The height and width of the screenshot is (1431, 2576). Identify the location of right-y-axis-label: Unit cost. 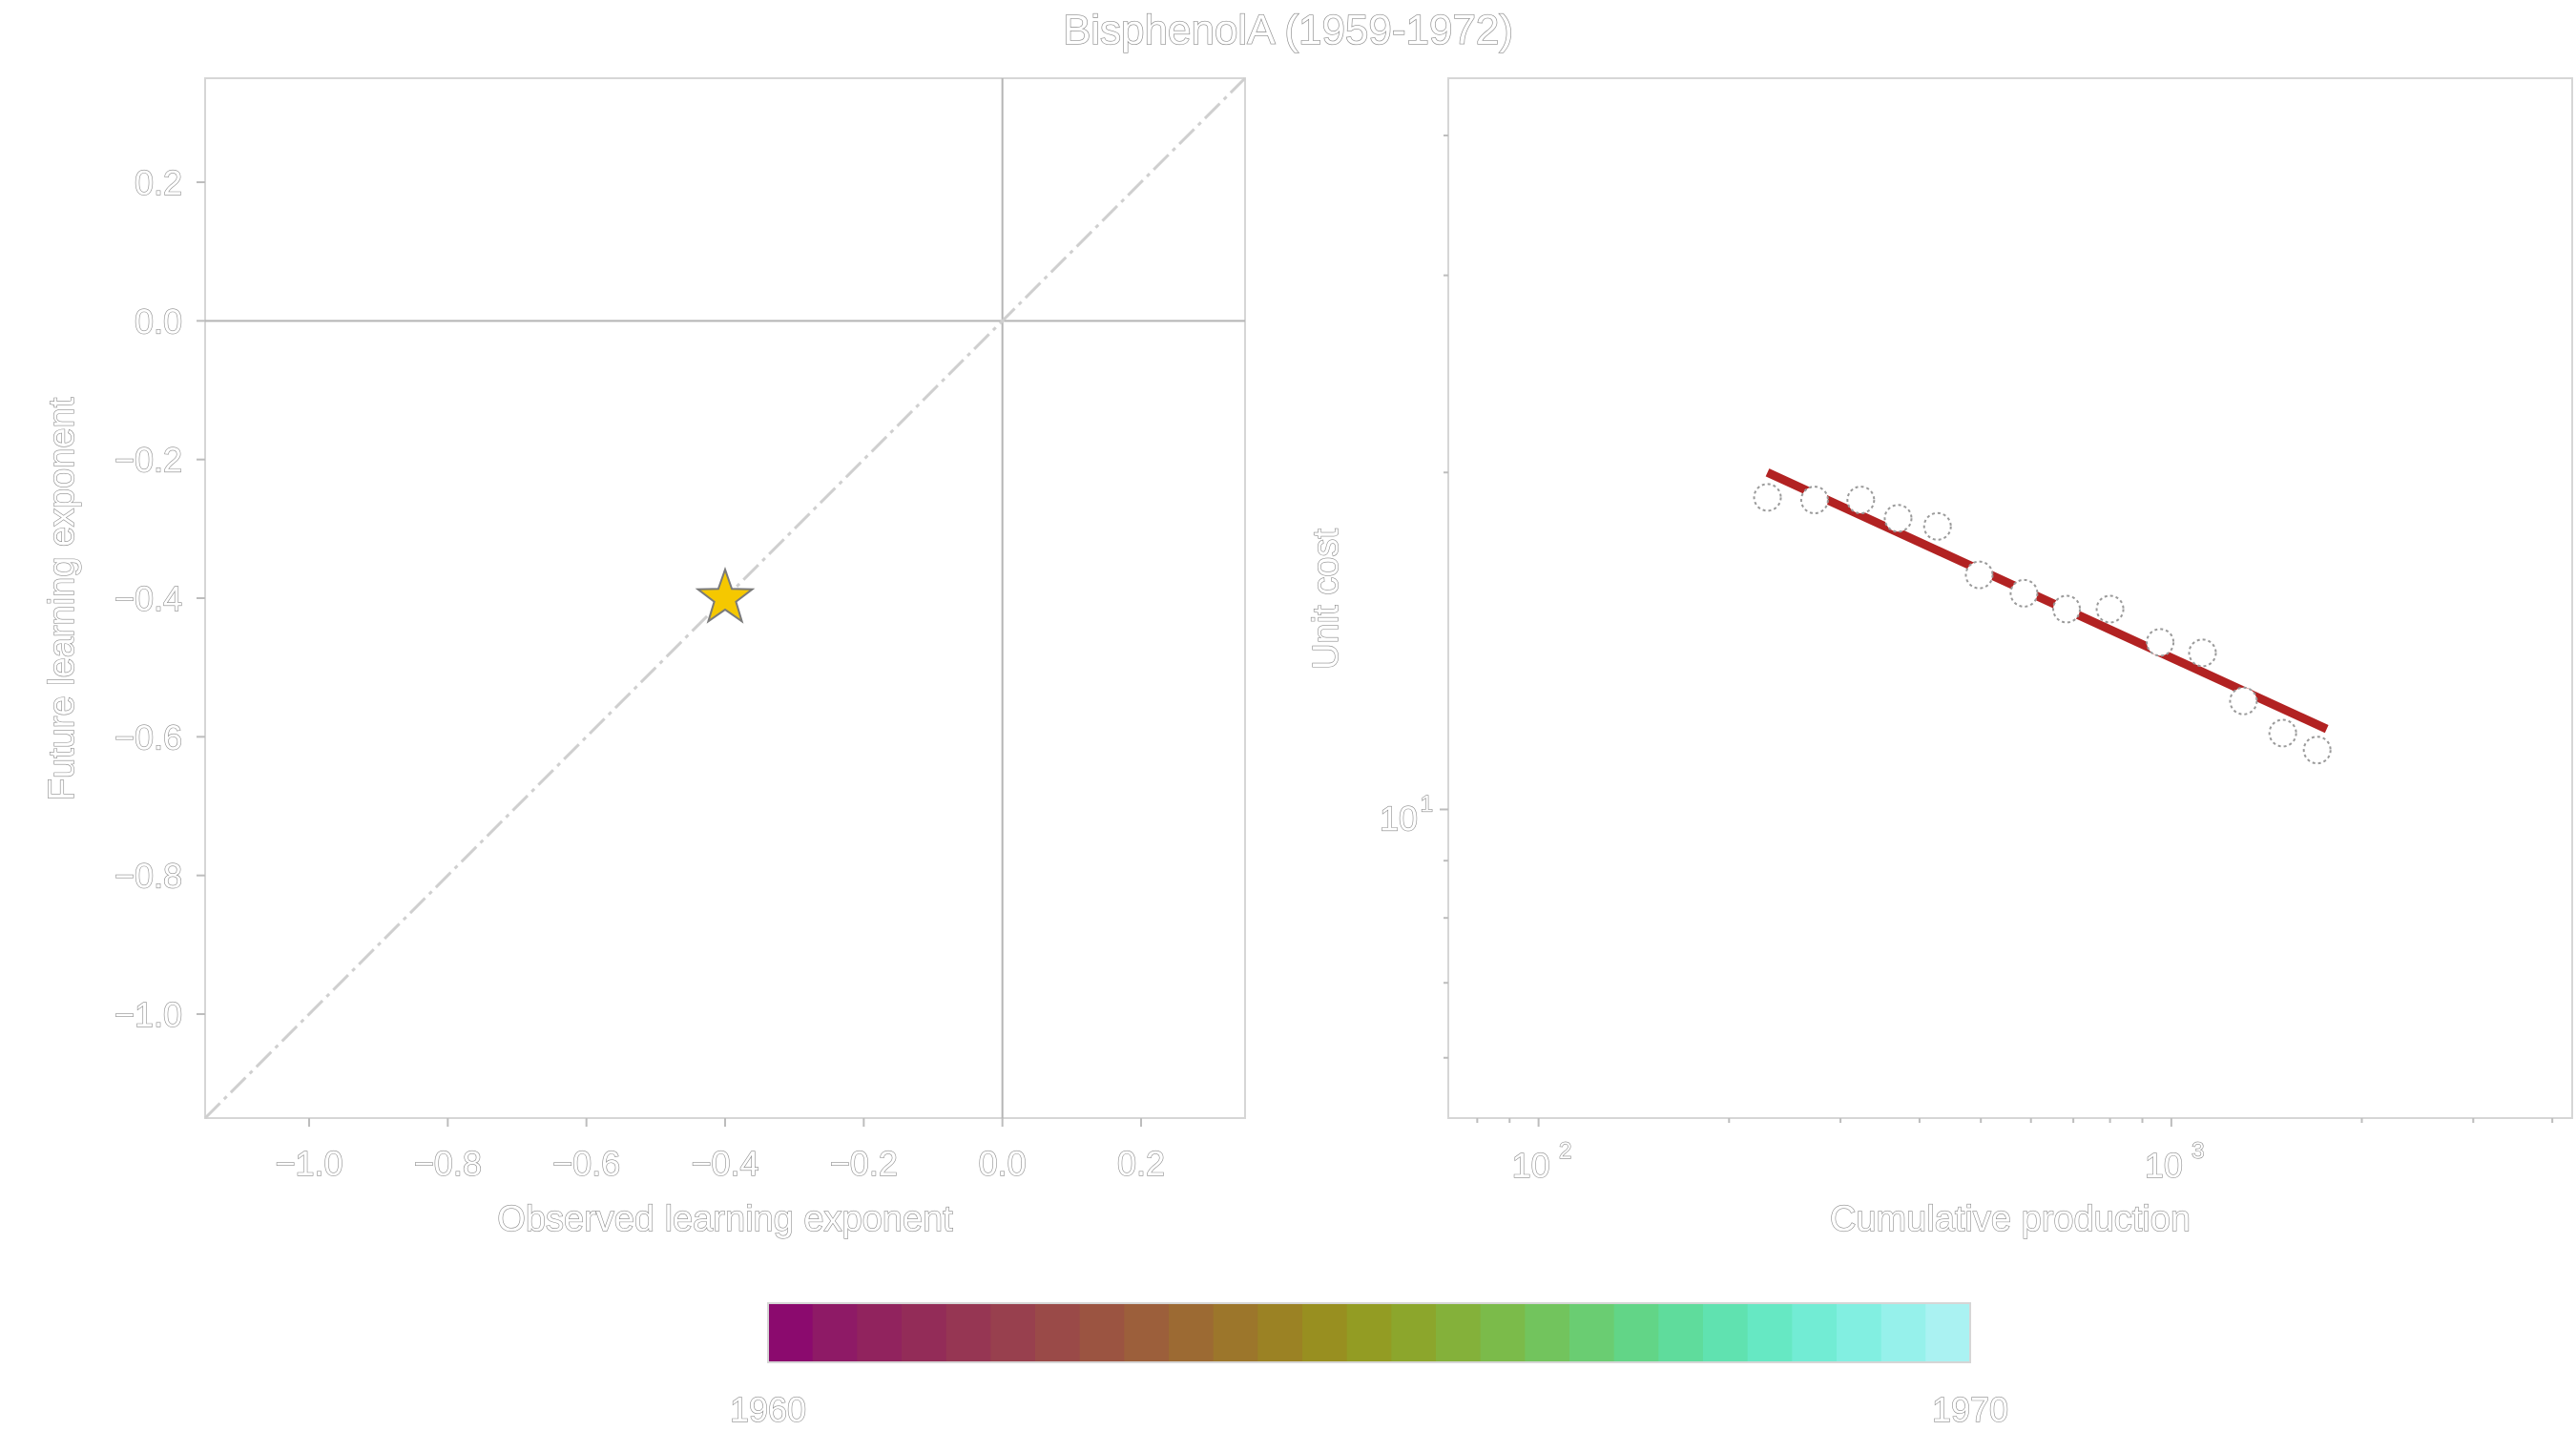
(1326, 599).